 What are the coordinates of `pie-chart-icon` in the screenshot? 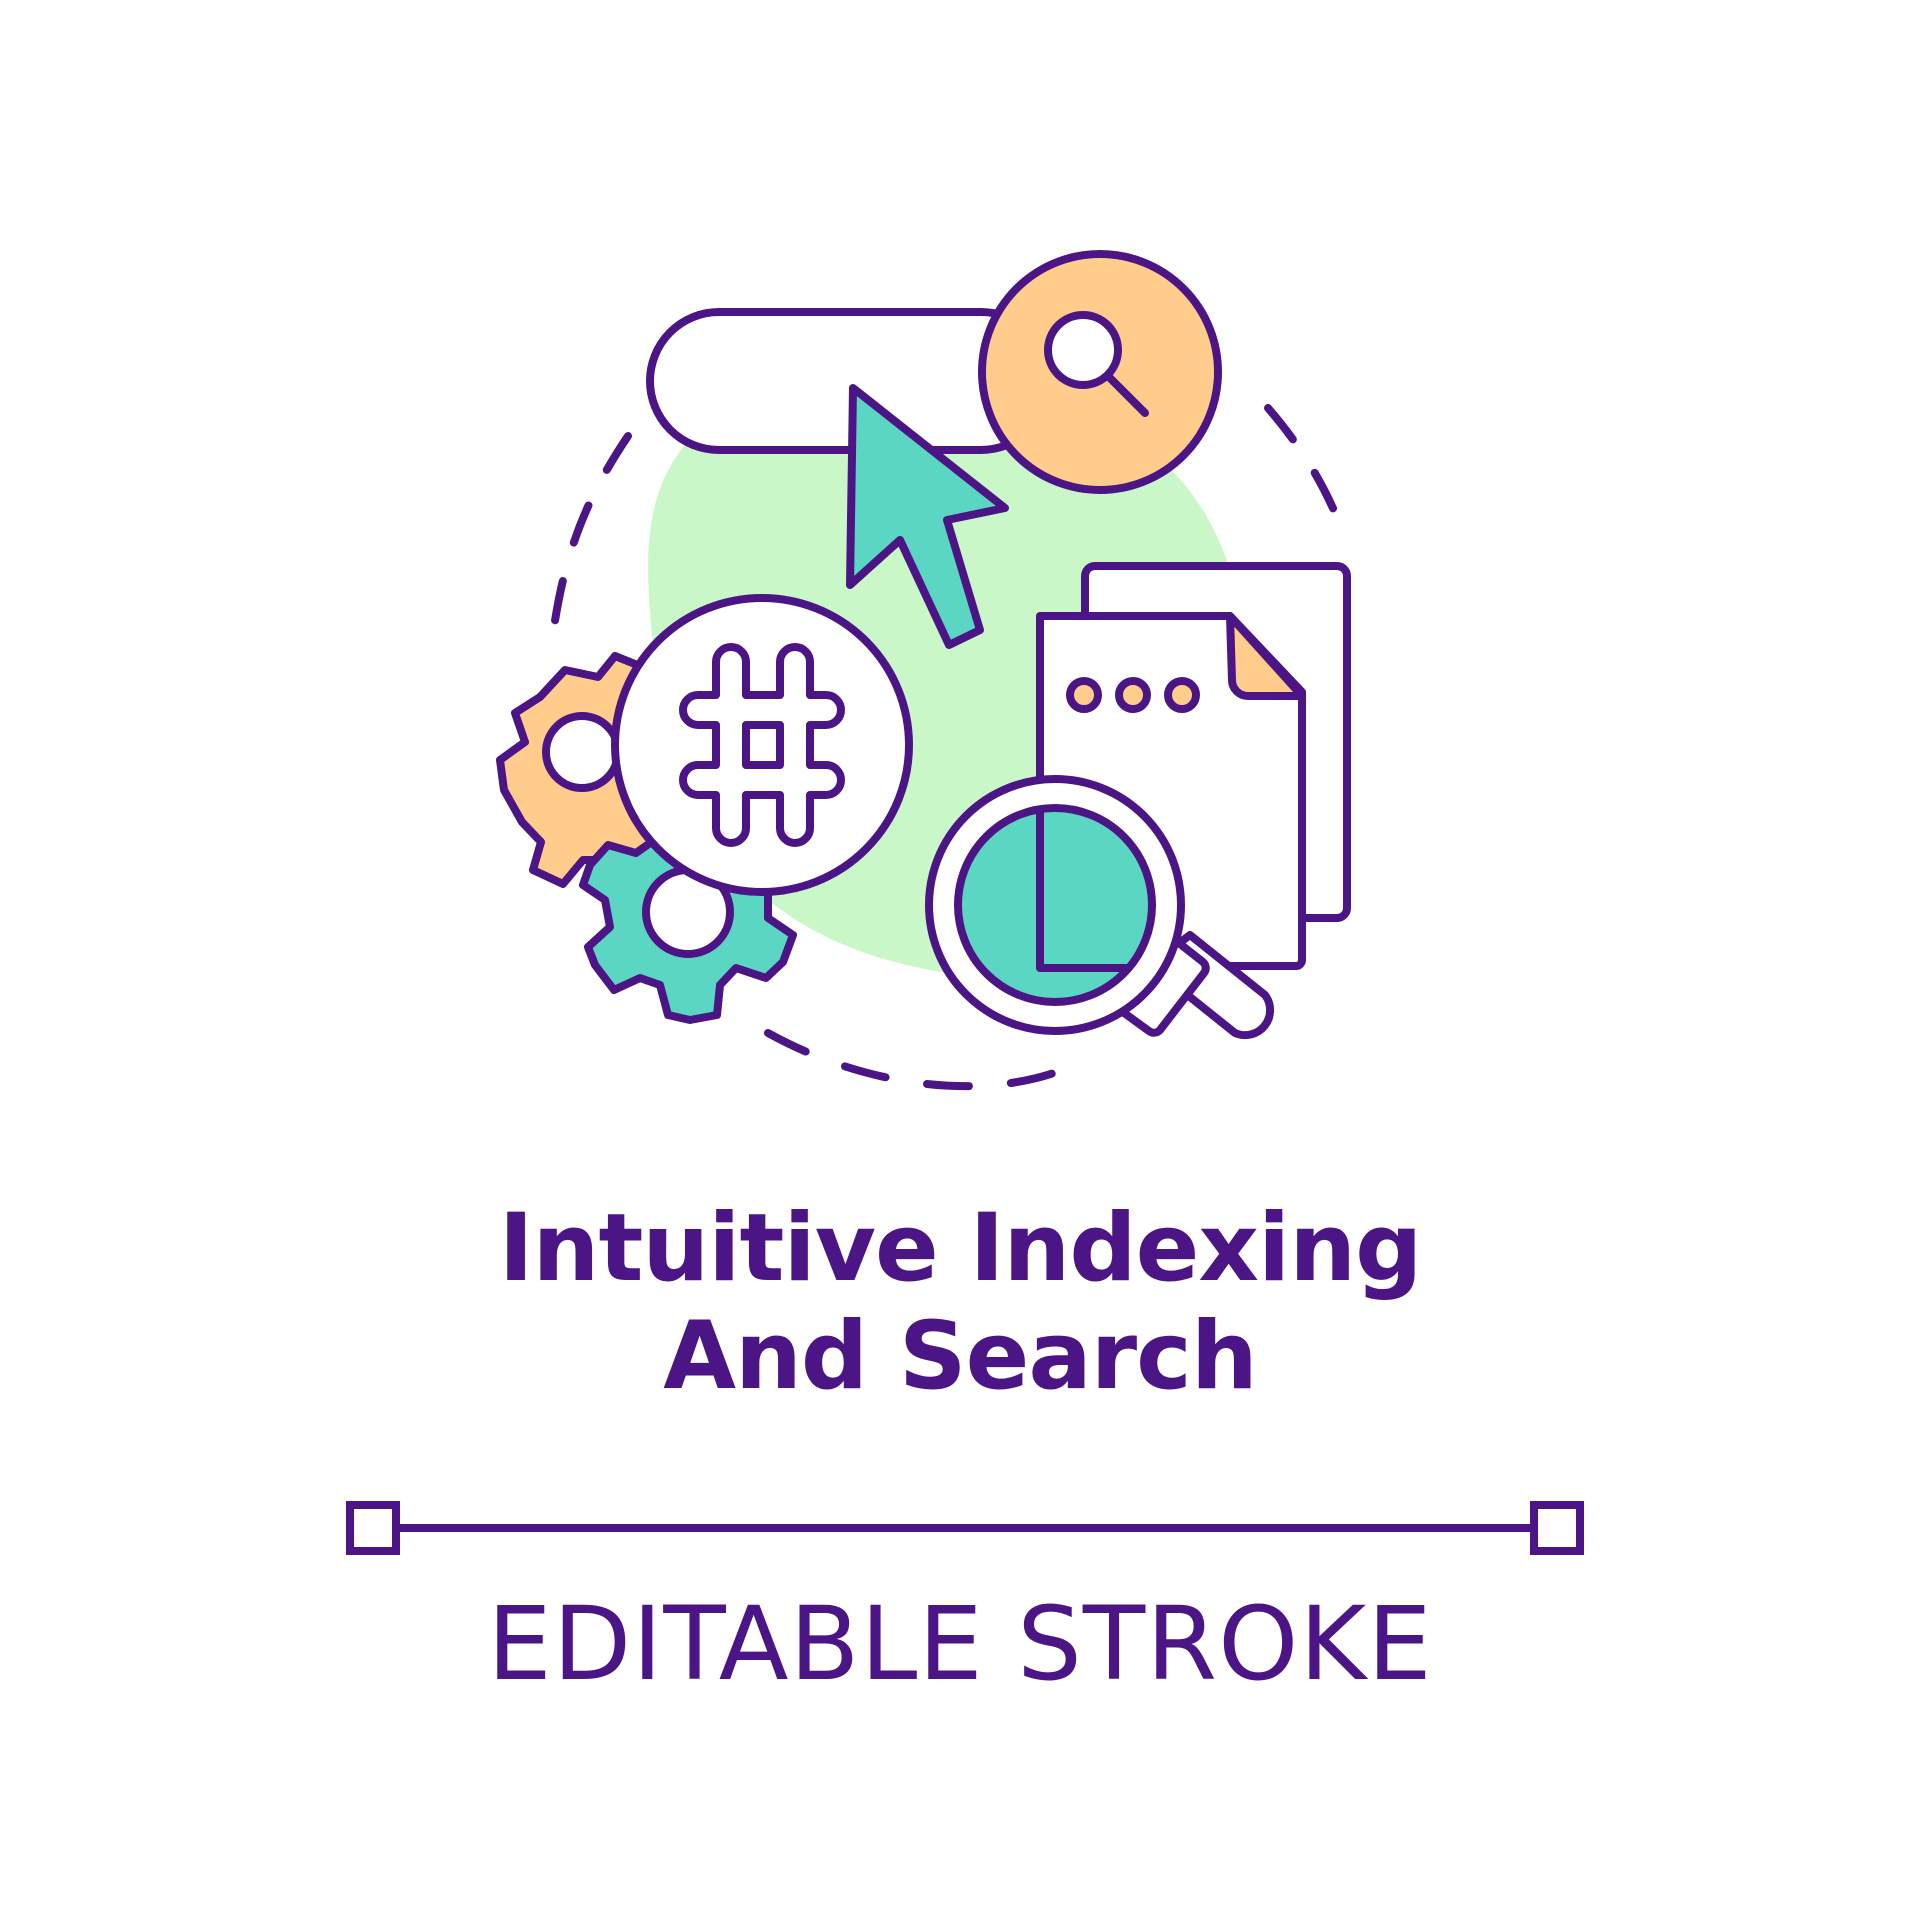 It's located at (1055, 905).